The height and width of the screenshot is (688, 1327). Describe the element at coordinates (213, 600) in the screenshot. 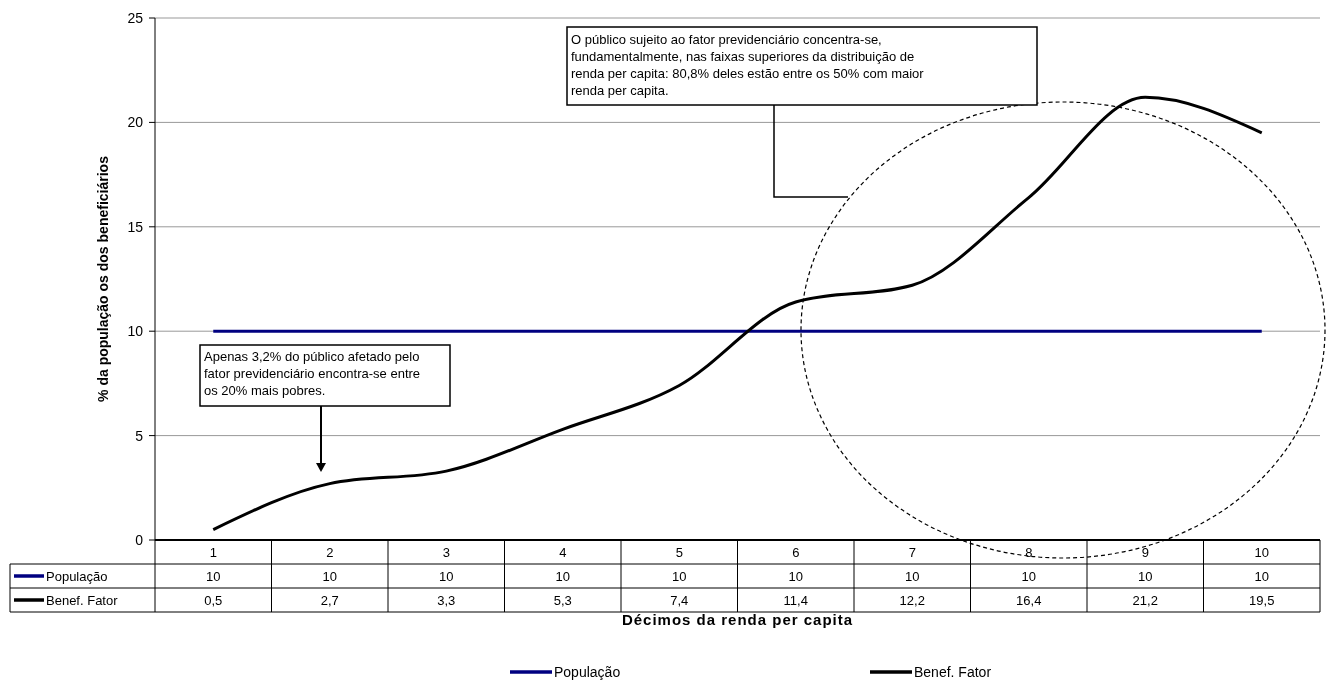

I see `data-label: 0,5` at that location.